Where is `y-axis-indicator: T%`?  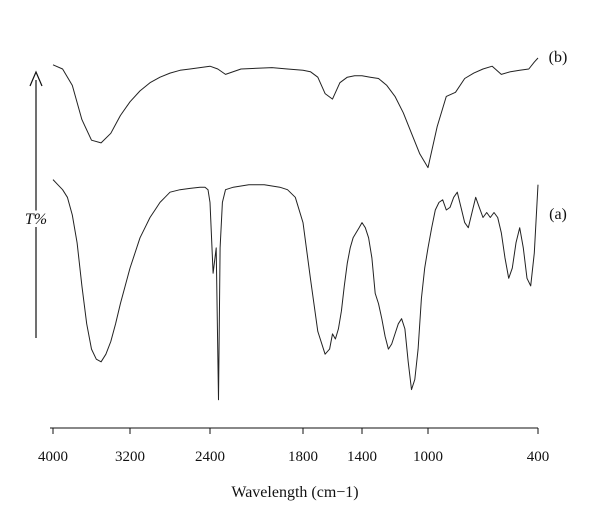
y-axis-indicator: T% is located at coordinates (36, 204).